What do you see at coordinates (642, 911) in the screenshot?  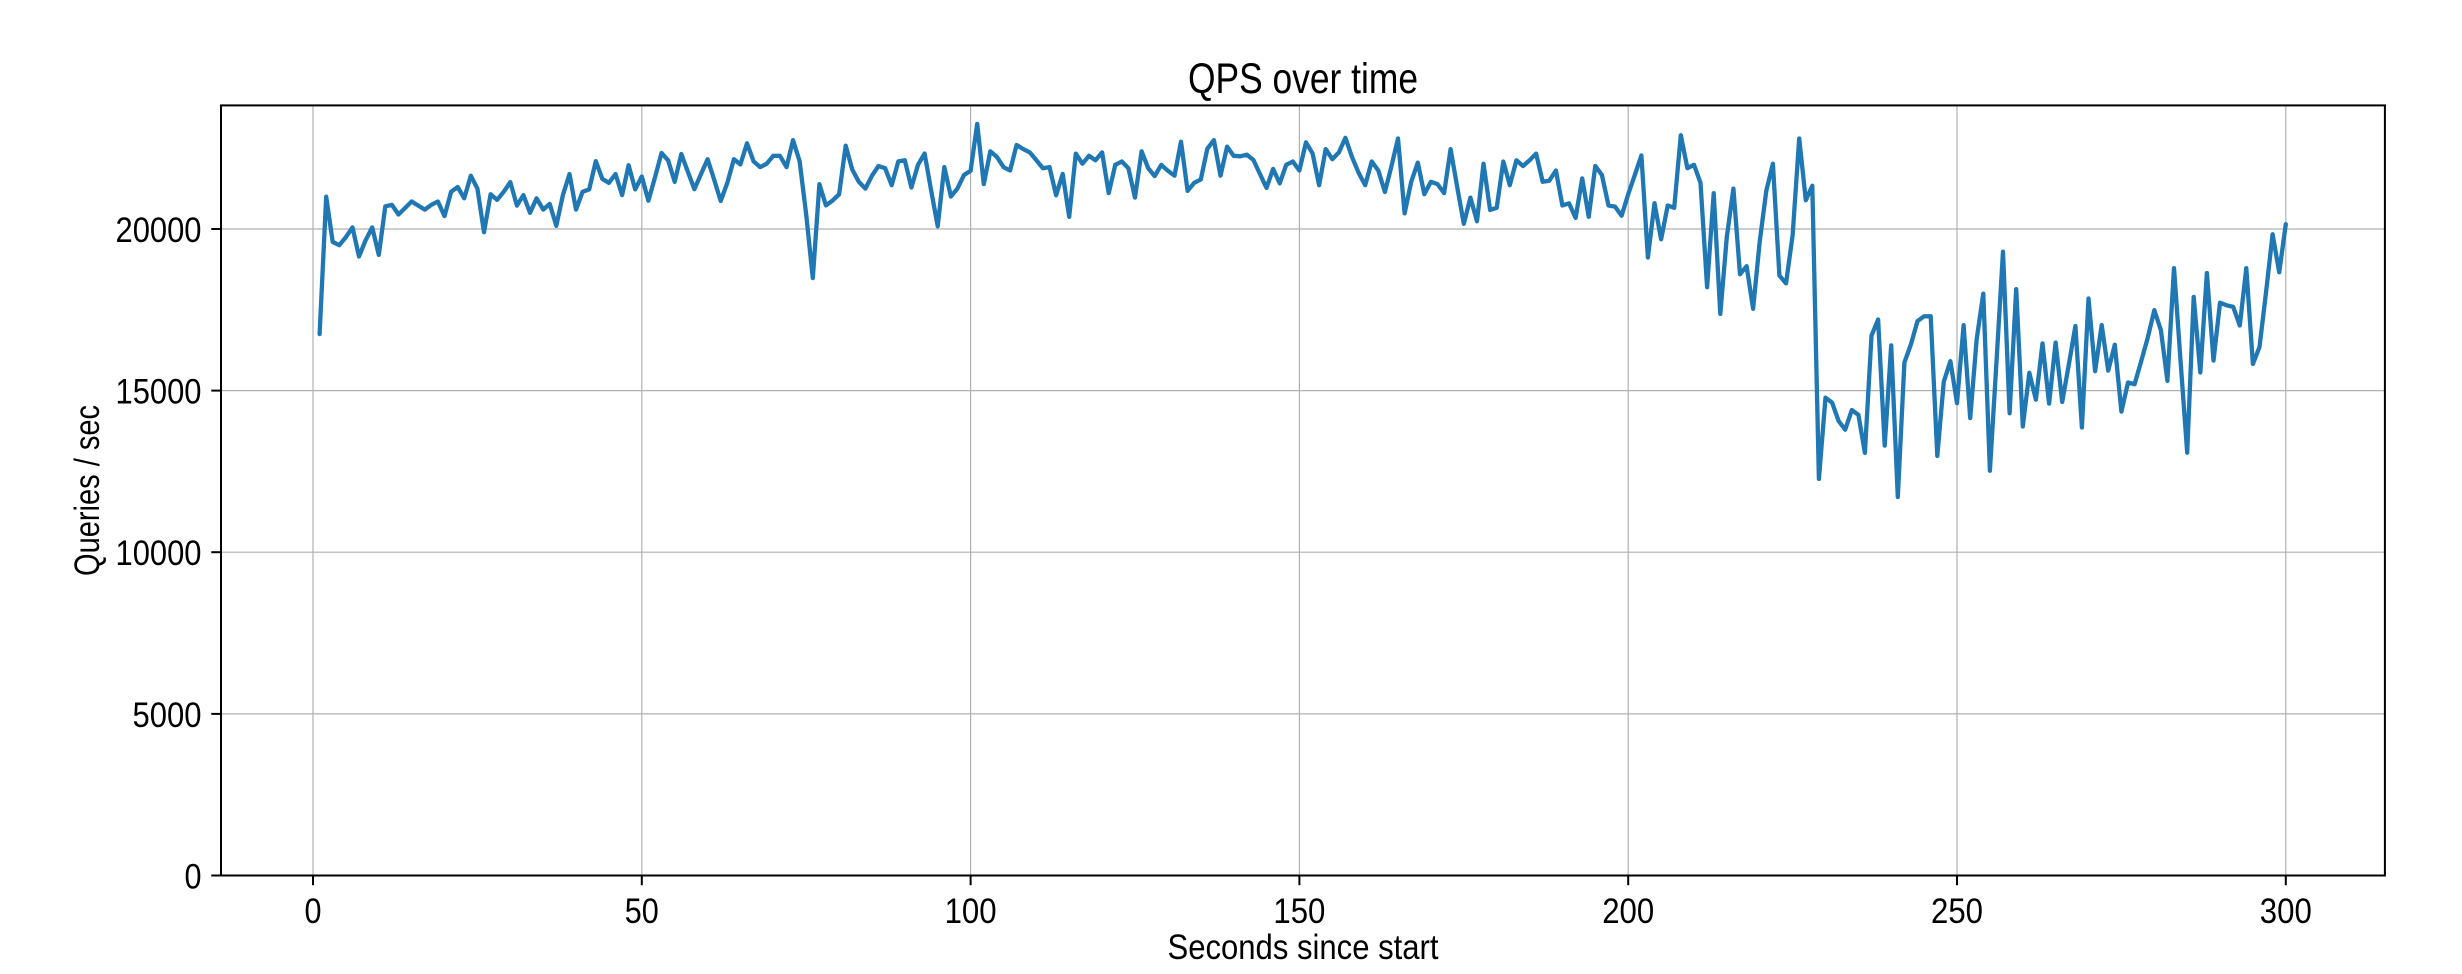 I see `svg-text: 50` at bounding box center [642, 911].